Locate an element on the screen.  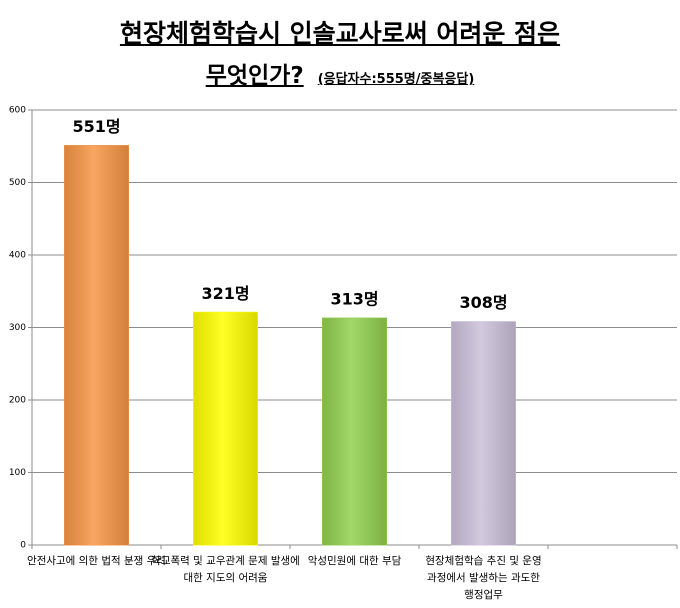
y-tick-label: 400 is located at coordinates (17, 256).